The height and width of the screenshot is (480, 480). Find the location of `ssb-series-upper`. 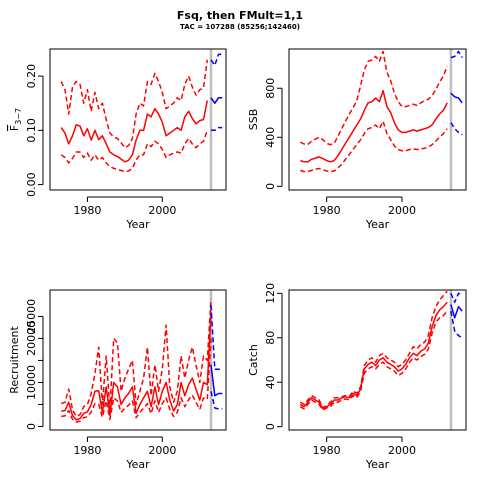

ssb-series-upper is located at coordinates (373, 98).